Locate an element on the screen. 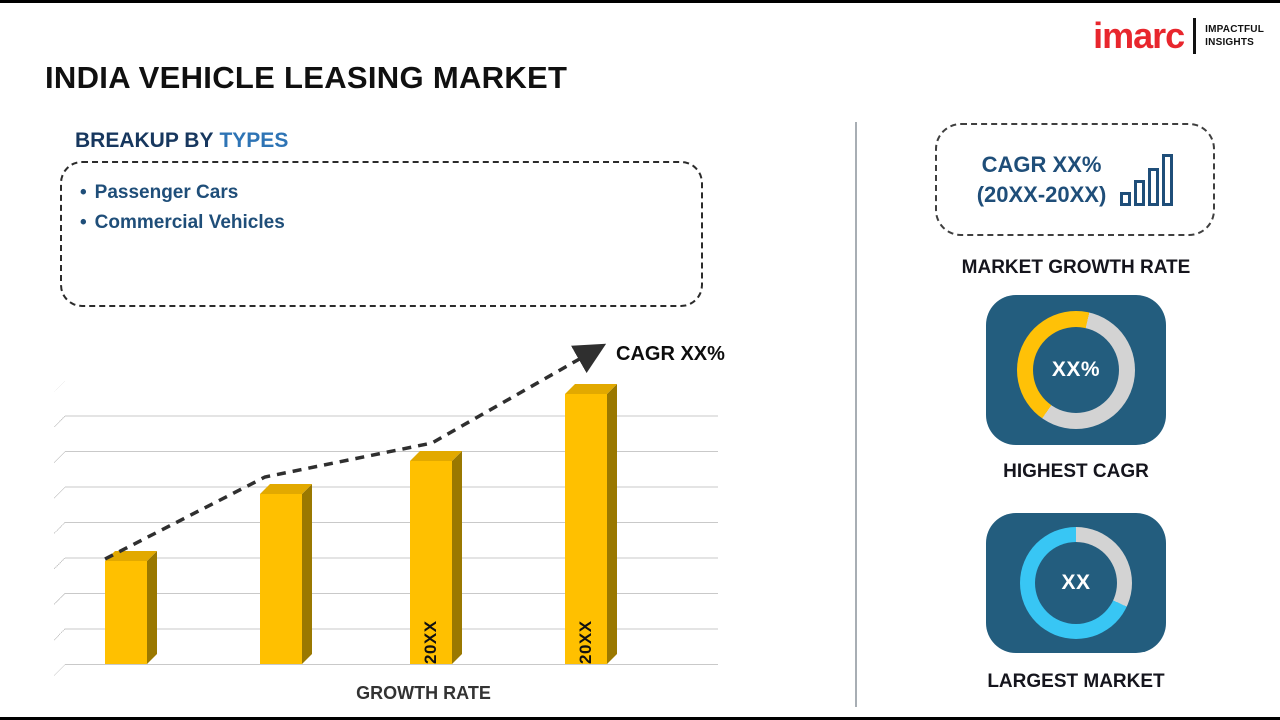 This screenshot has height=720, width=1280. breakup-heading-prefix: BREAKUP BY is located at coordinates (144, 140).